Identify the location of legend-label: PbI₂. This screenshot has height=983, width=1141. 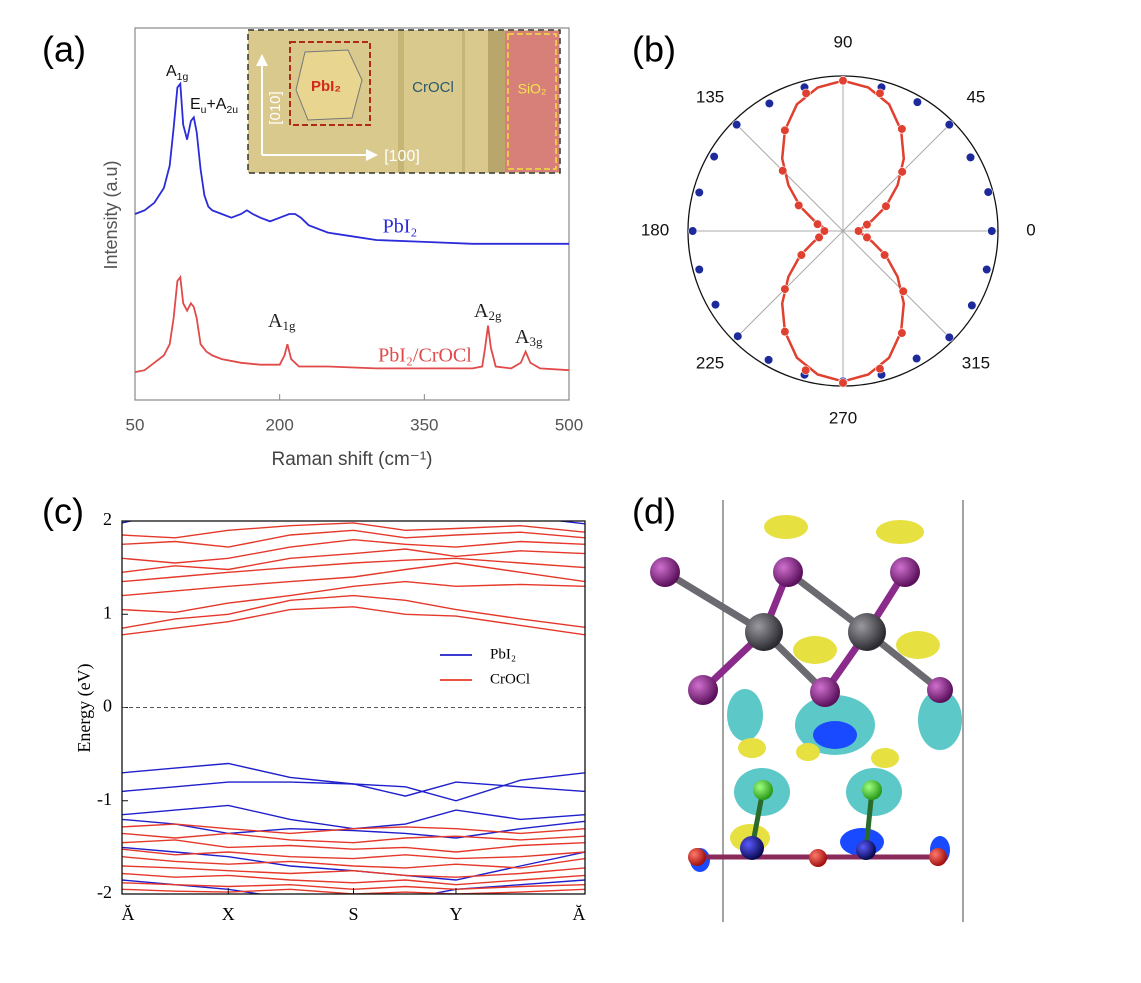
(503, 654).